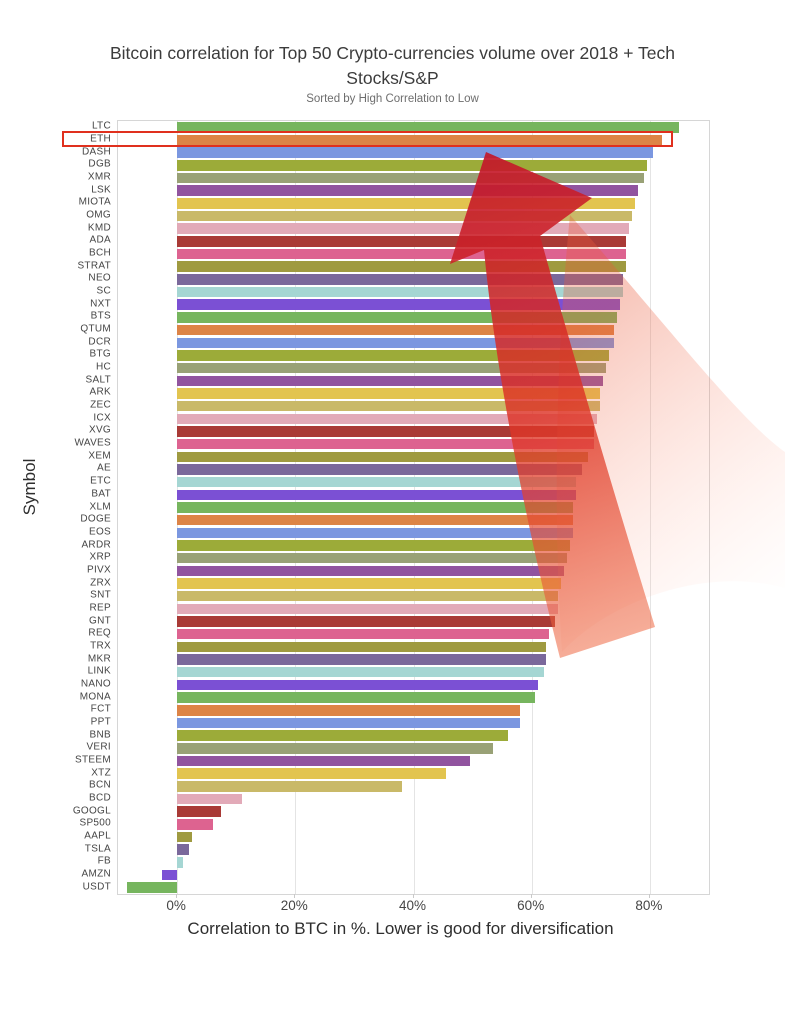 The height and width of the screenshot is (1024, 785). I want to click on bar-BCN, so click(289, 786).